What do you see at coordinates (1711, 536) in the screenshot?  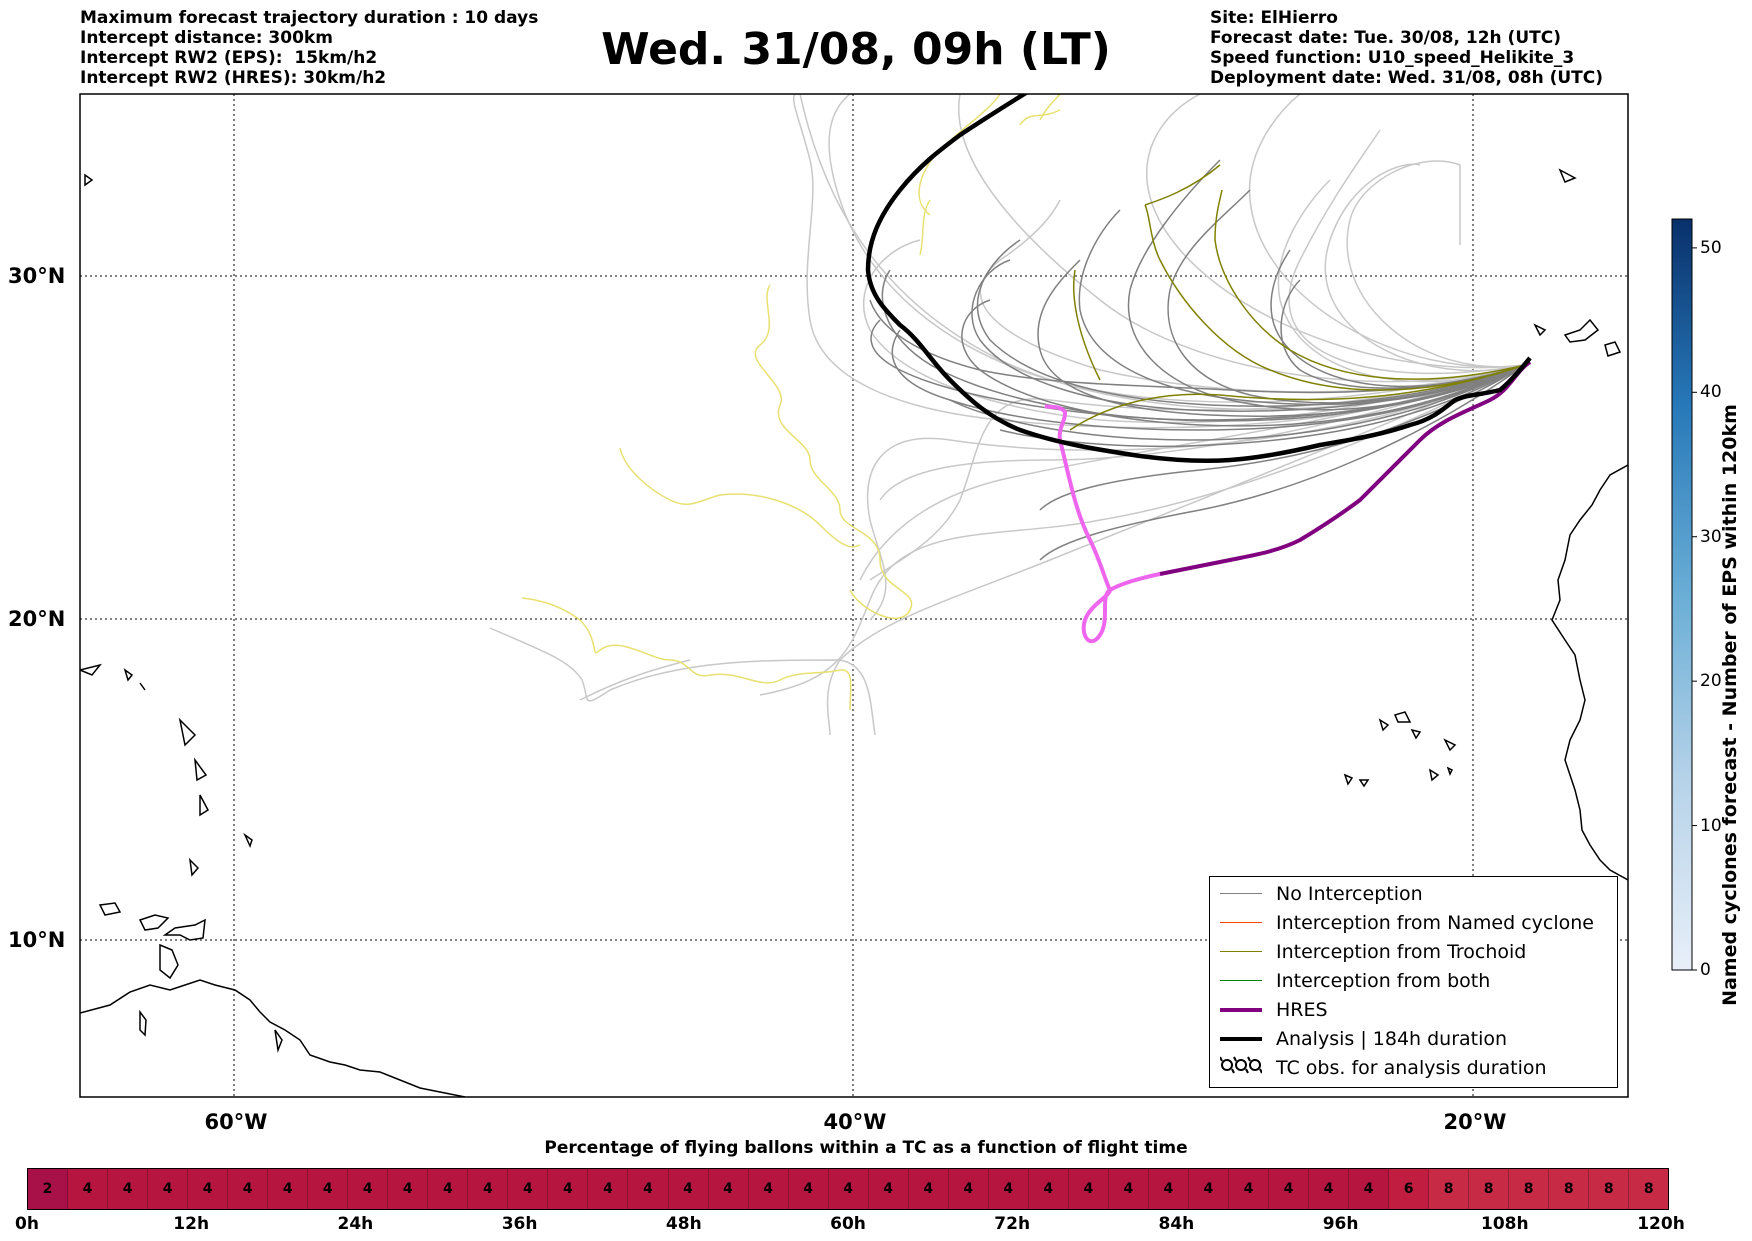 I see `colorbar-tick-label: 30` at bounding box center [1711, 536].